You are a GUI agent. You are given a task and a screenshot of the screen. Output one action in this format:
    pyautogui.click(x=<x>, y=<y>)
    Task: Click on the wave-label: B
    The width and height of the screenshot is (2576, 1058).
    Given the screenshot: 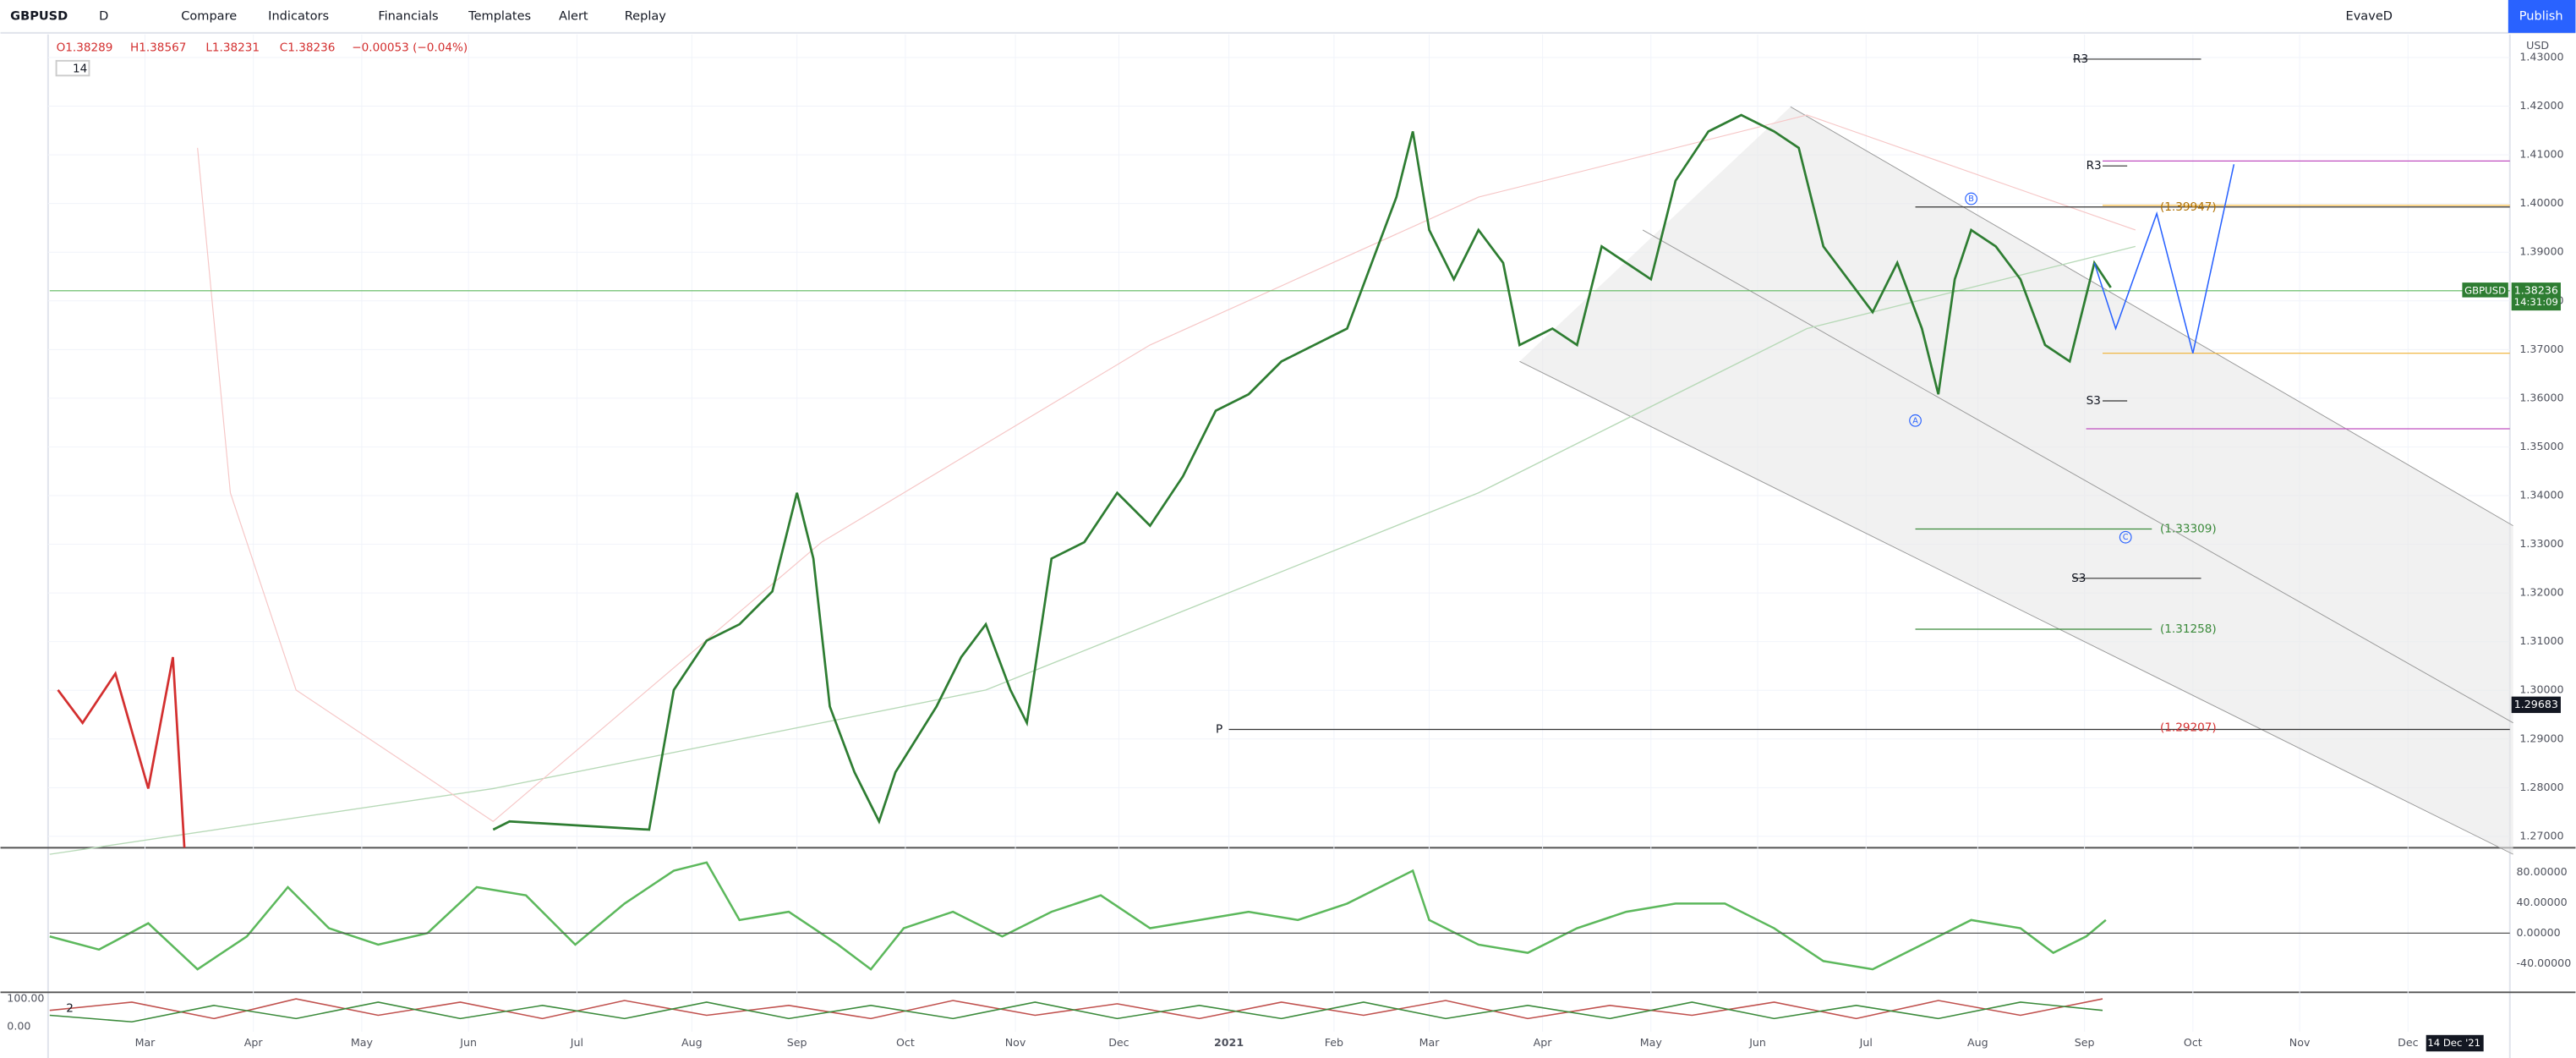 What is the action you would take?
    pyautogui.click(x=1971, y=199)
    